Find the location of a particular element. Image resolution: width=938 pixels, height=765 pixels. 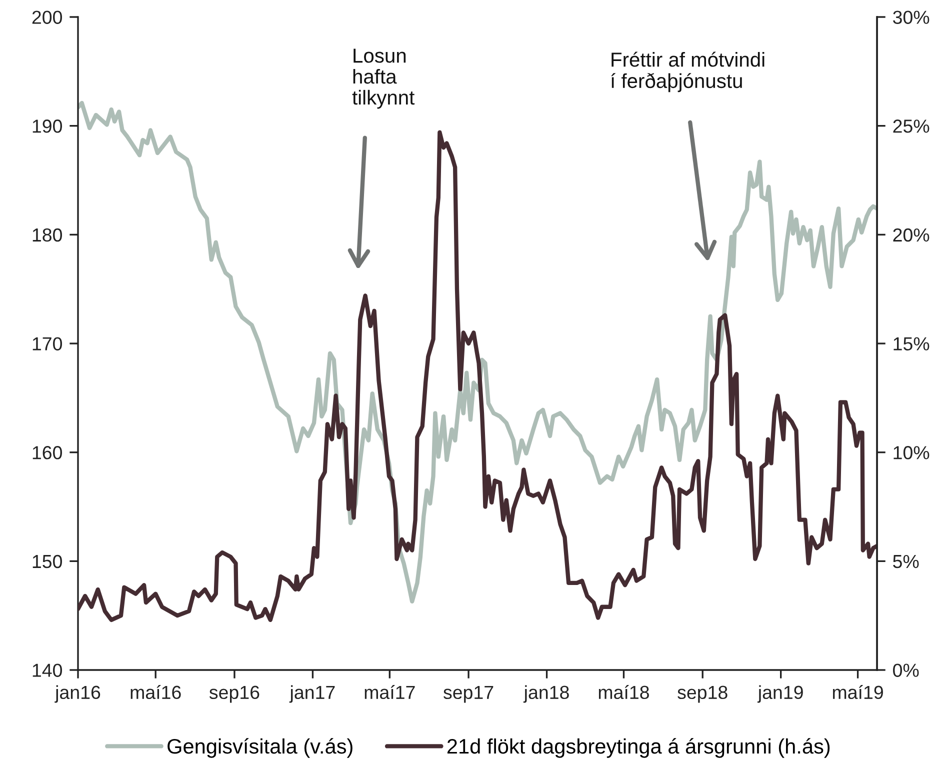

annotation: Fréttir af mótvindi í ferðaþjónustu is located at coordinates (687, 72).